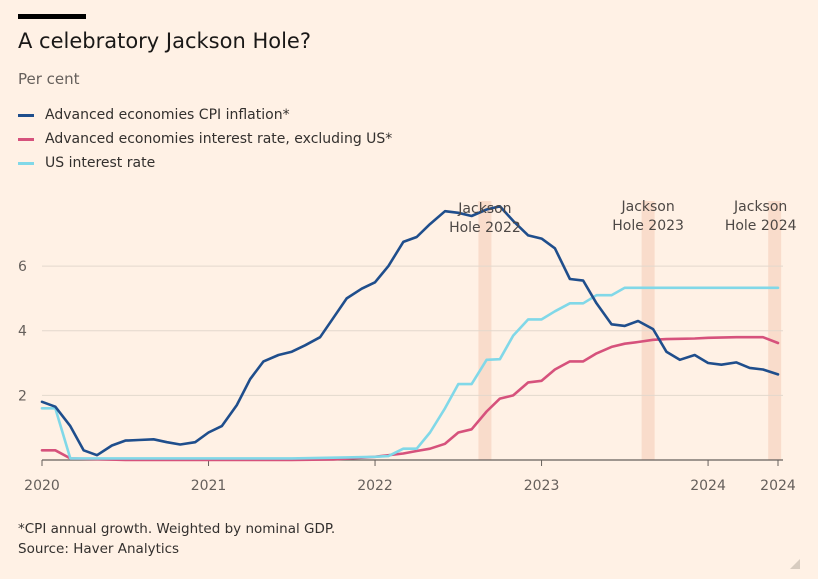 The width and height of the screenshot is (818, 579). I want to click on y-tick-label: 6, so click(22, 267).